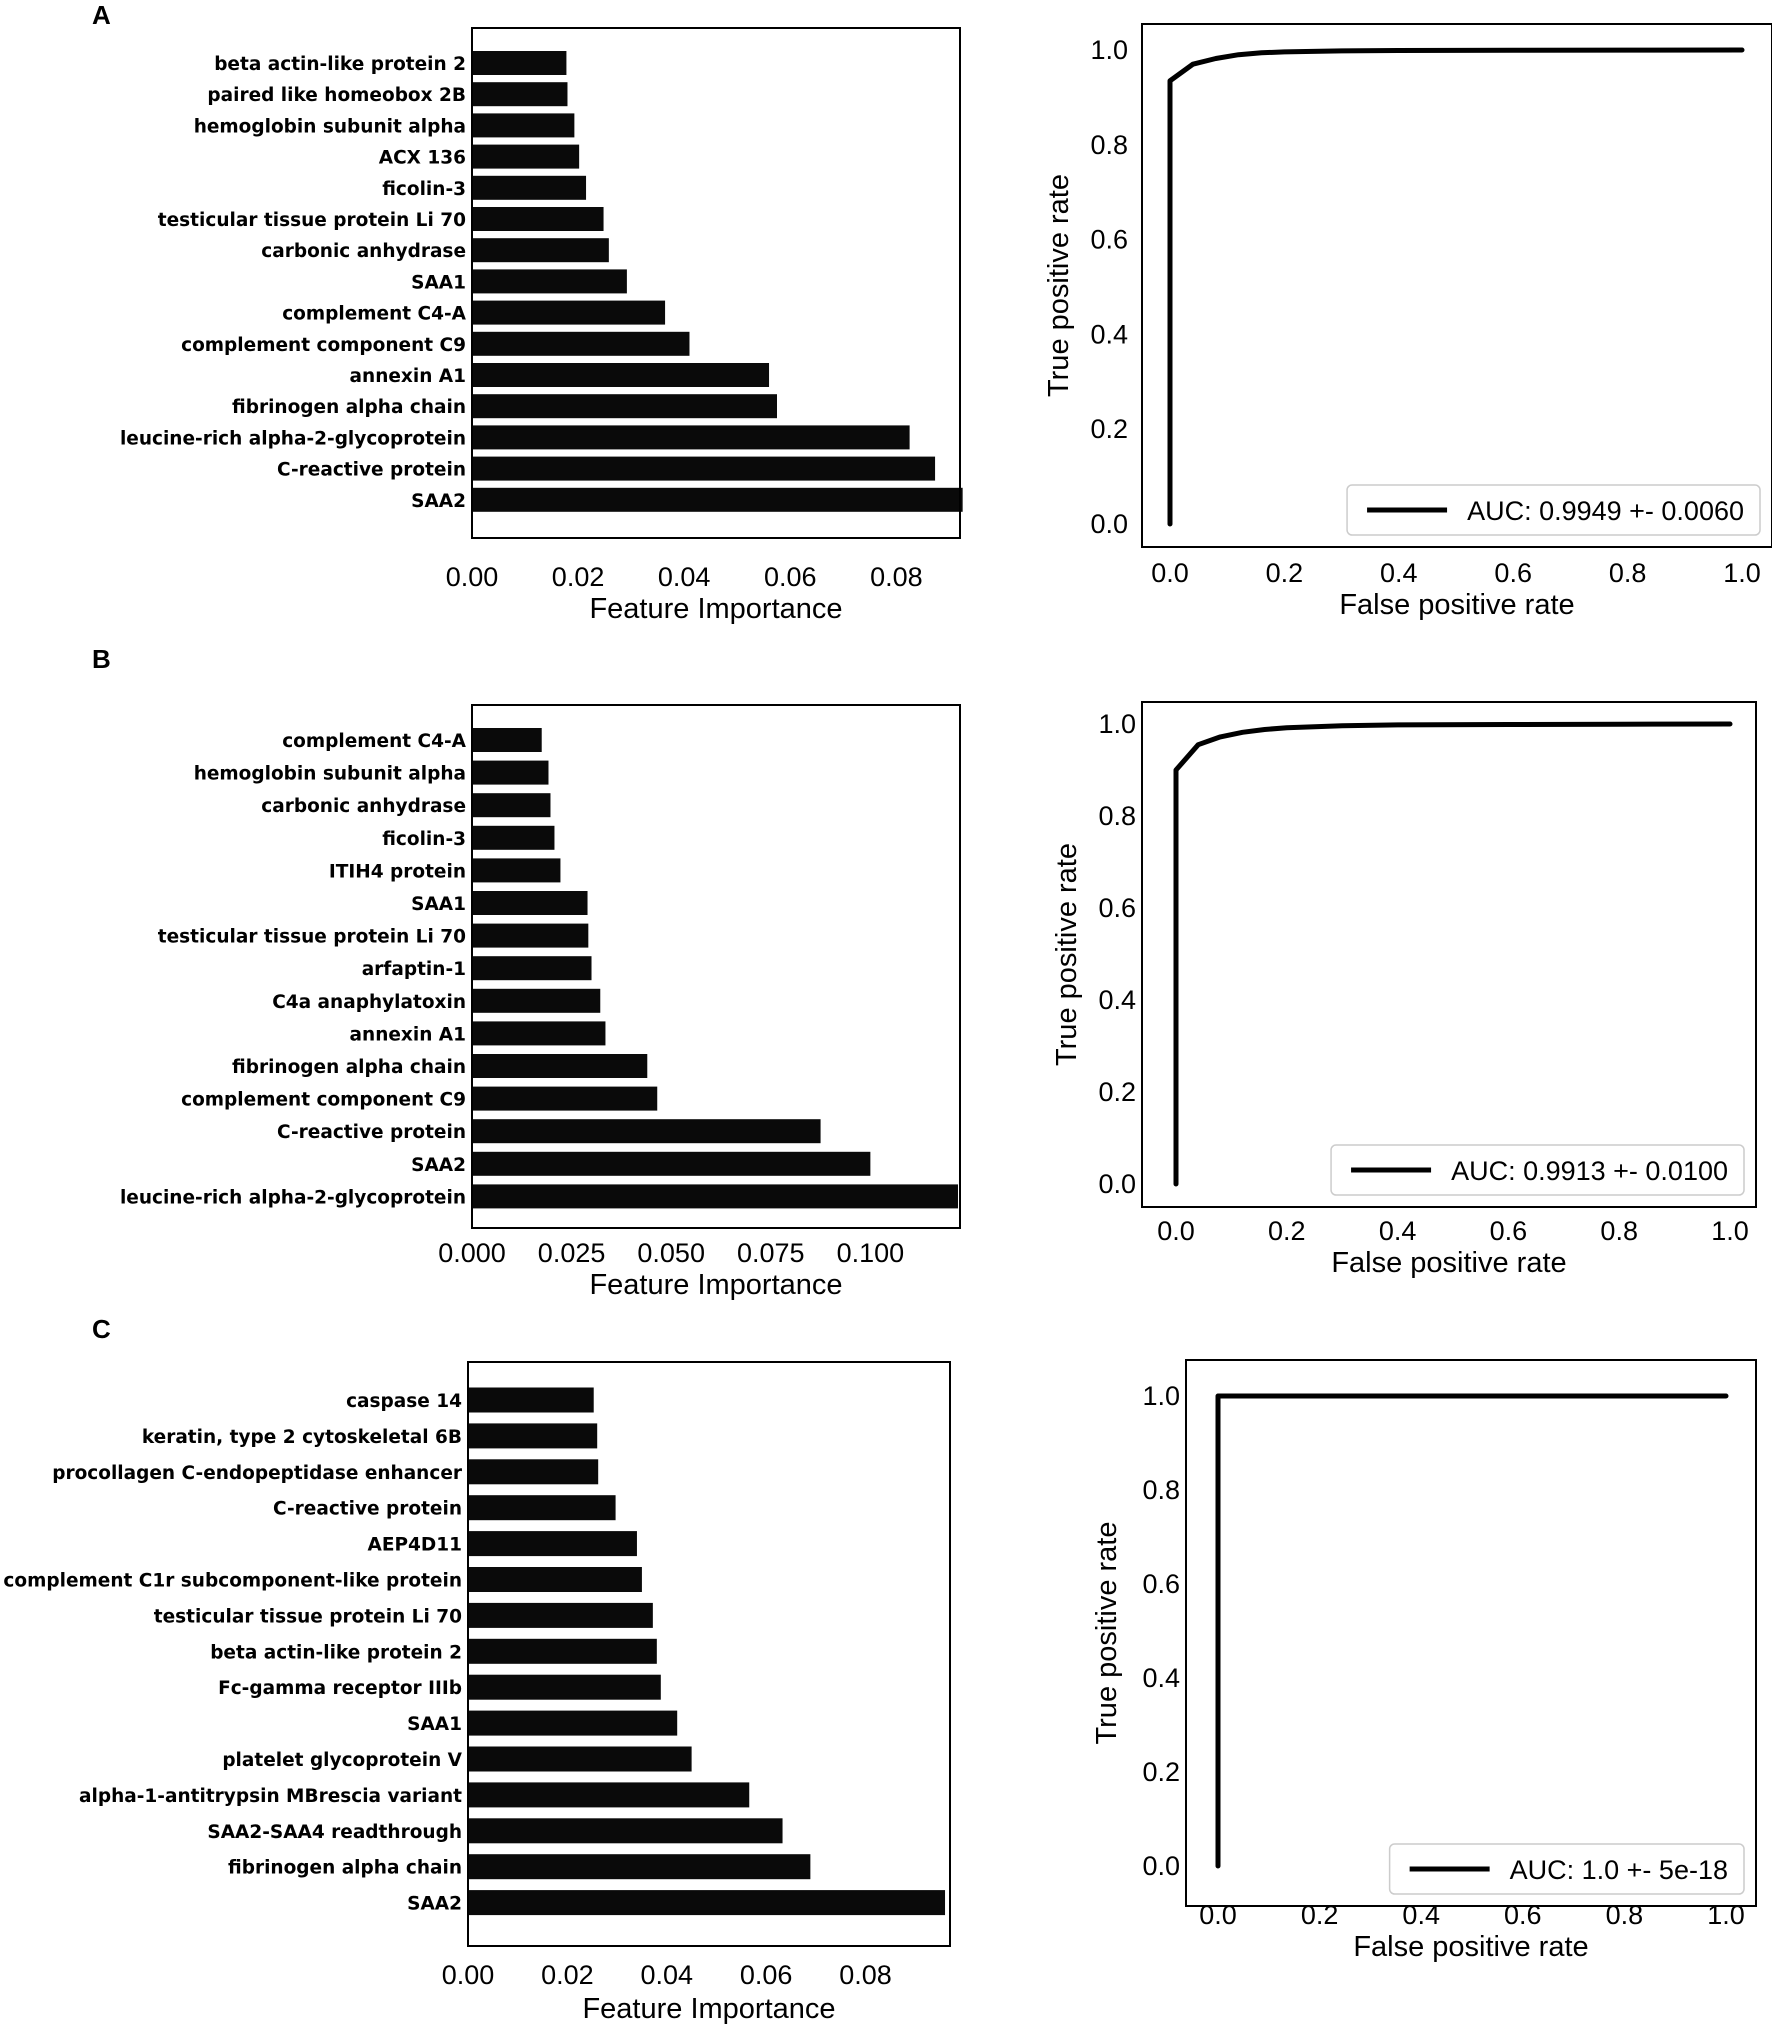 This screenshot has width=1772, height=2026. I want to click on feature-label: annexin A1, so click(408, 376).